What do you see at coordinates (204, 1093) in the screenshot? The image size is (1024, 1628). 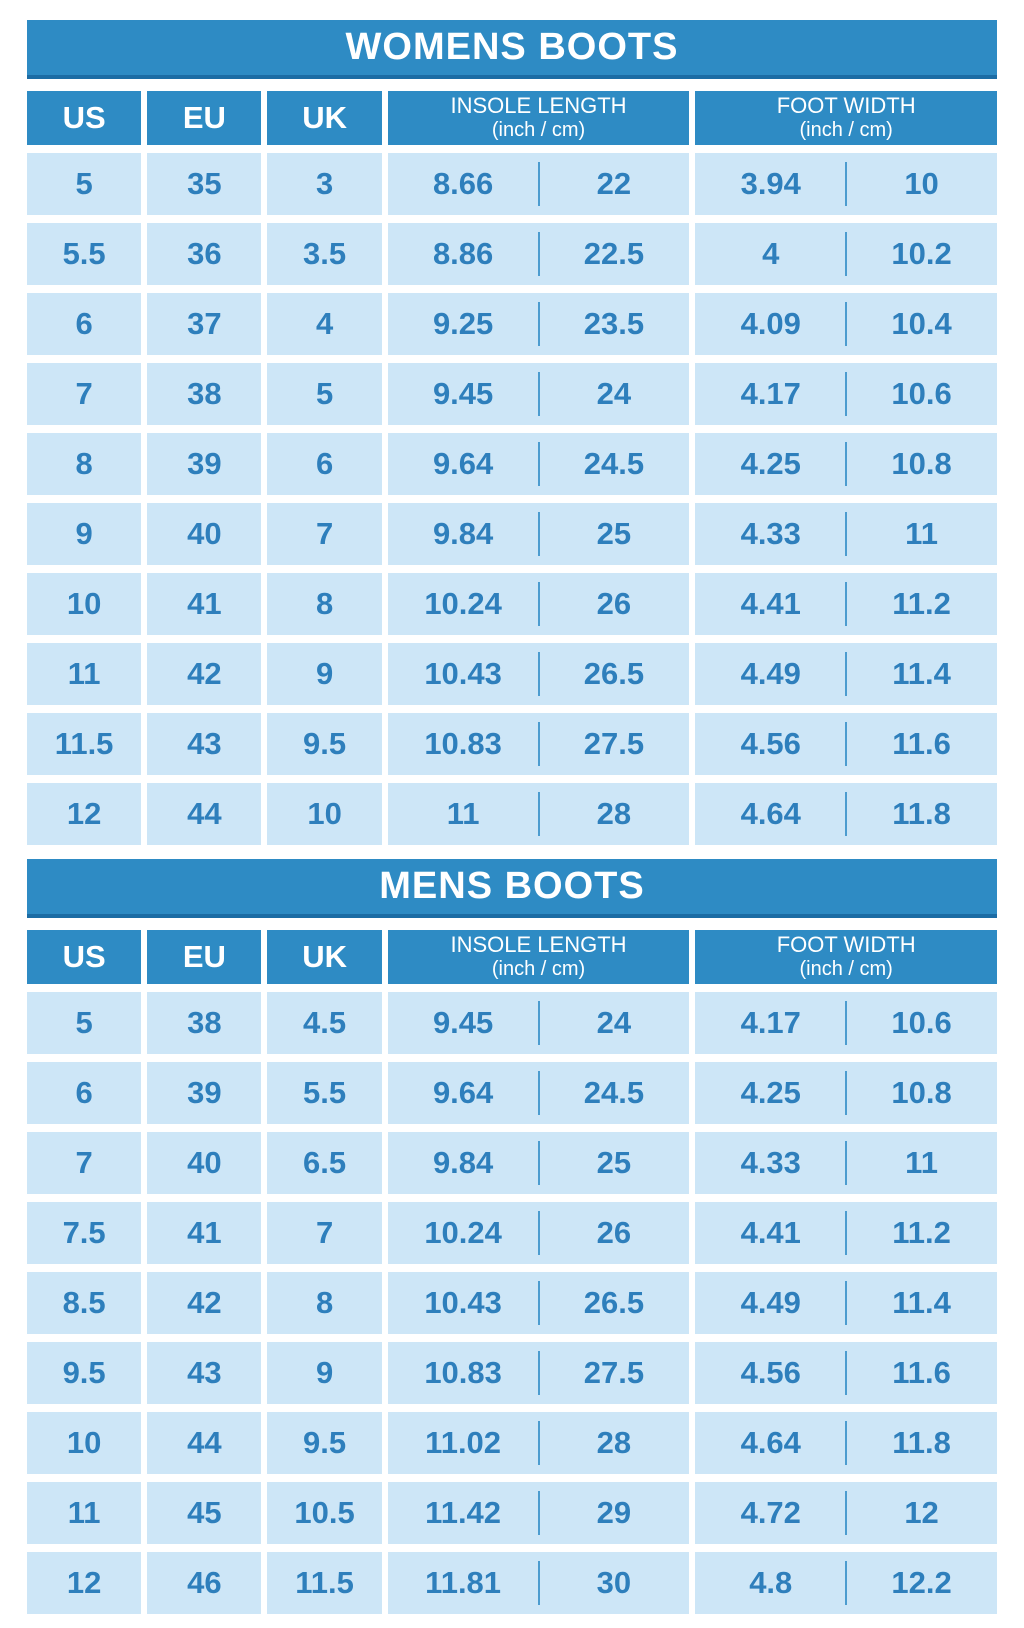 I see `eu-size-cell: 39` at bounding box center [204, 1093].